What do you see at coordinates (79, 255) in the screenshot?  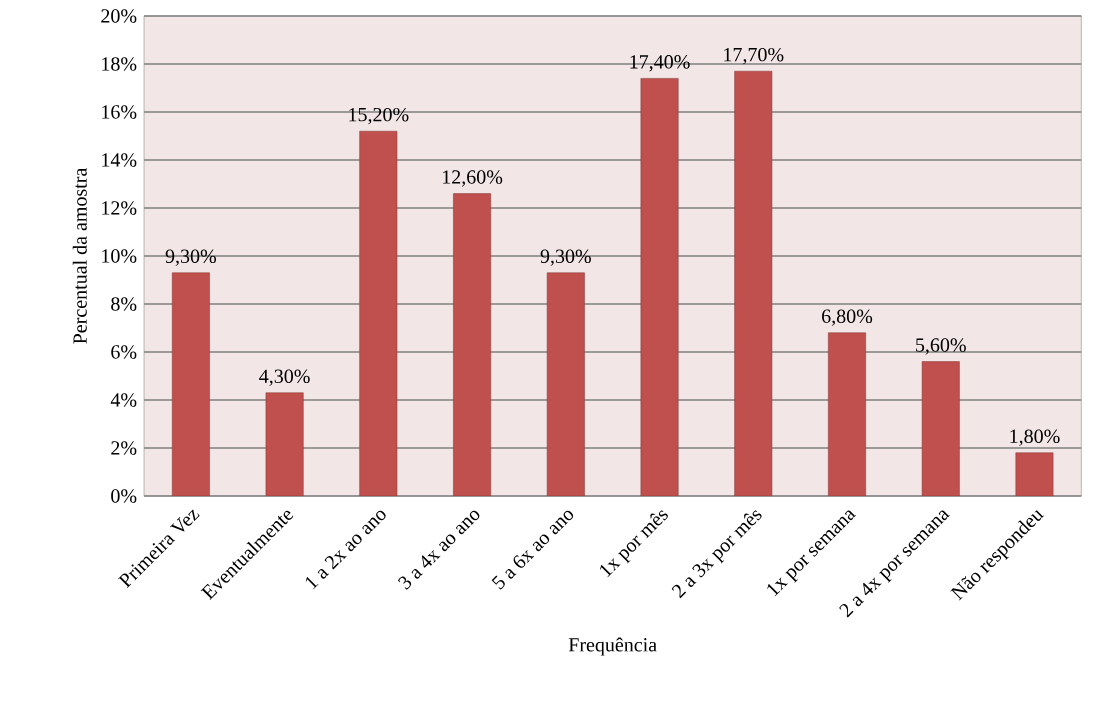 I see `y-axis-title: Percentual da amostra` at bounding box center [79, 255].